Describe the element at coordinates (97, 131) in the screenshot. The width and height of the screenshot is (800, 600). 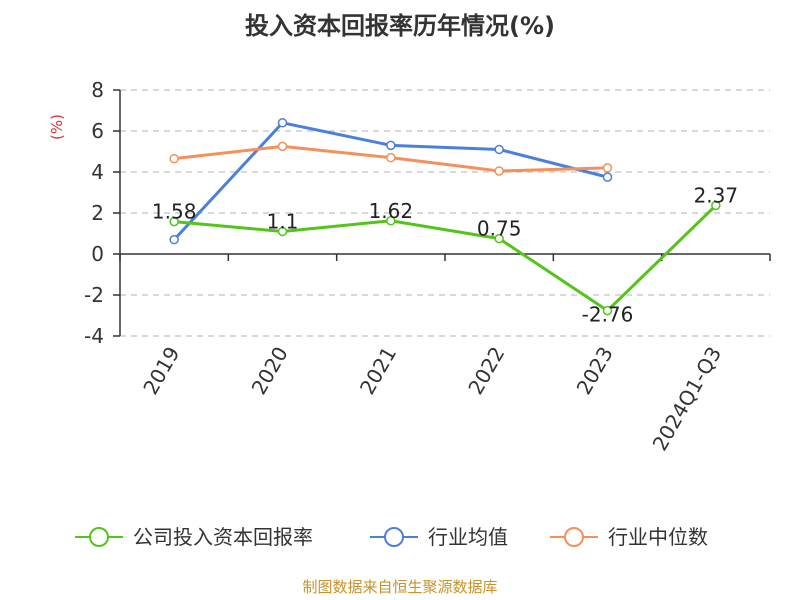
I see `y-tick-label: 6` at that location.